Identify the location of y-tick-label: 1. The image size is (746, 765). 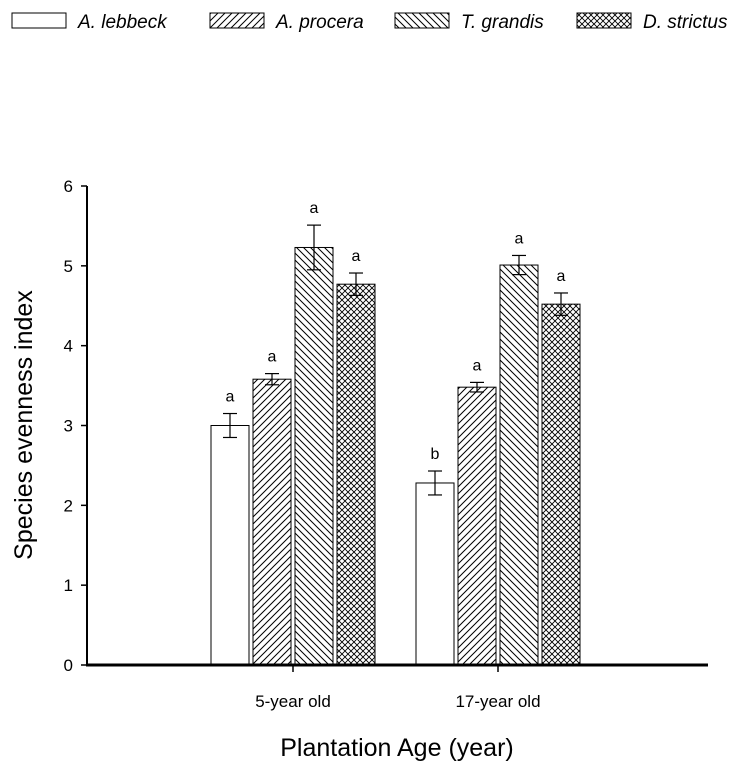
(68, 585).